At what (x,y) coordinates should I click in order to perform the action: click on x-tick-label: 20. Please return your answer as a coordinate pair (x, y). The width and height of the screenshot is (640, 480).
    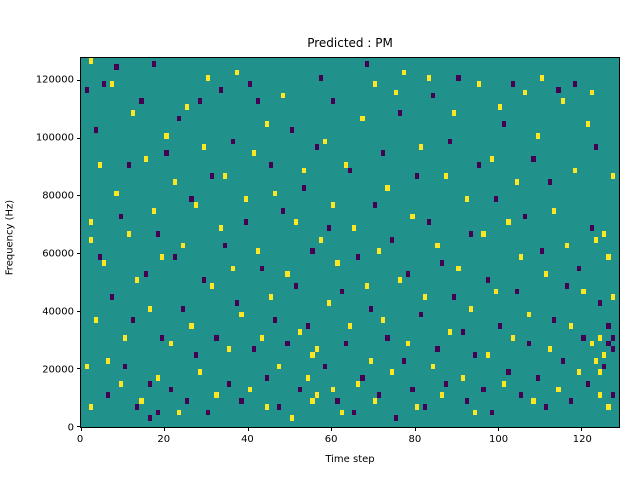
    Looking at the image, I should click on (164, 439).